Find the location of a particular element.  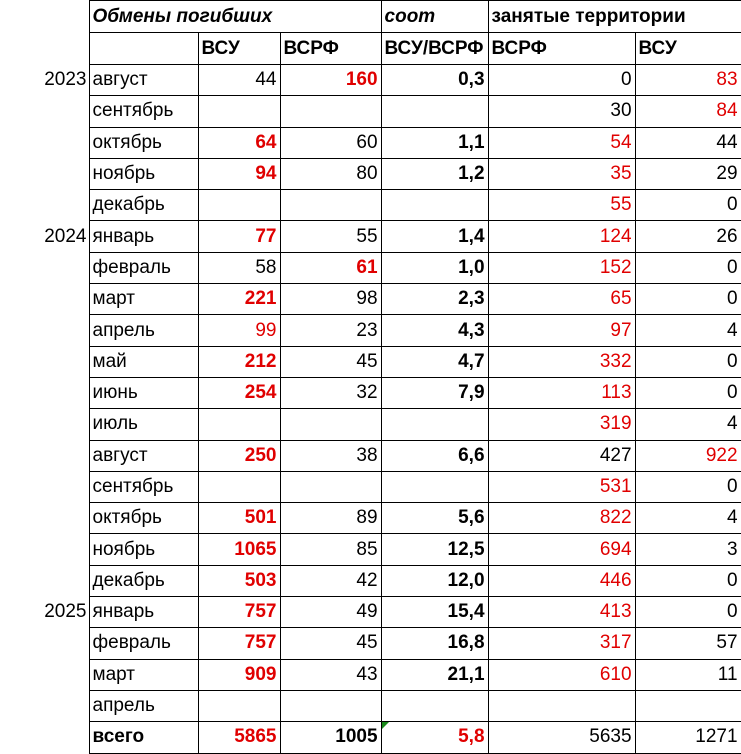

territory-vsu-cell is located at coordinates (687, 706).